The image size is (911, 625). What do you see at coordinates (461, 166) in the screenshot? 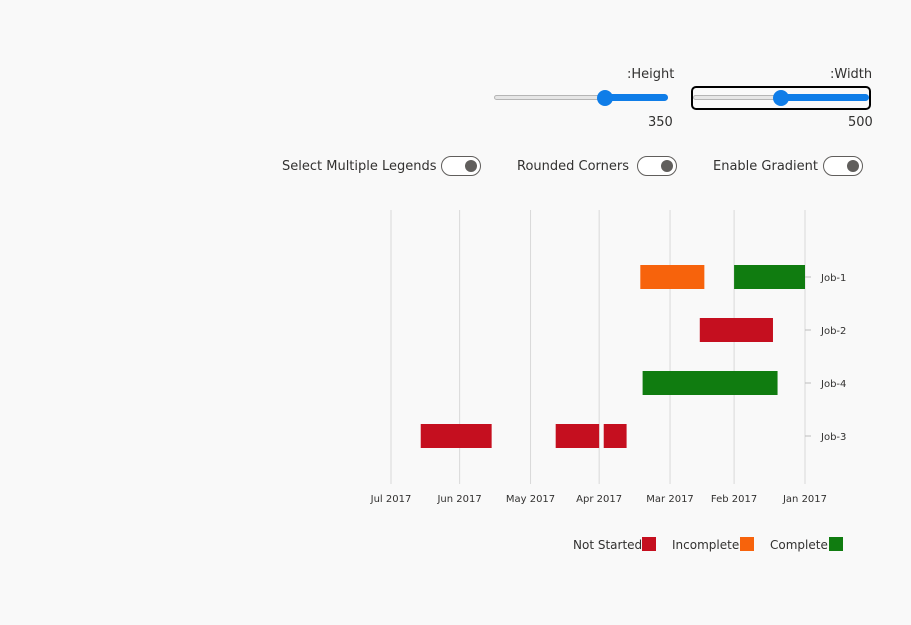
I see `select-multiple-legends-toggle` at bounding box center [461, 166].